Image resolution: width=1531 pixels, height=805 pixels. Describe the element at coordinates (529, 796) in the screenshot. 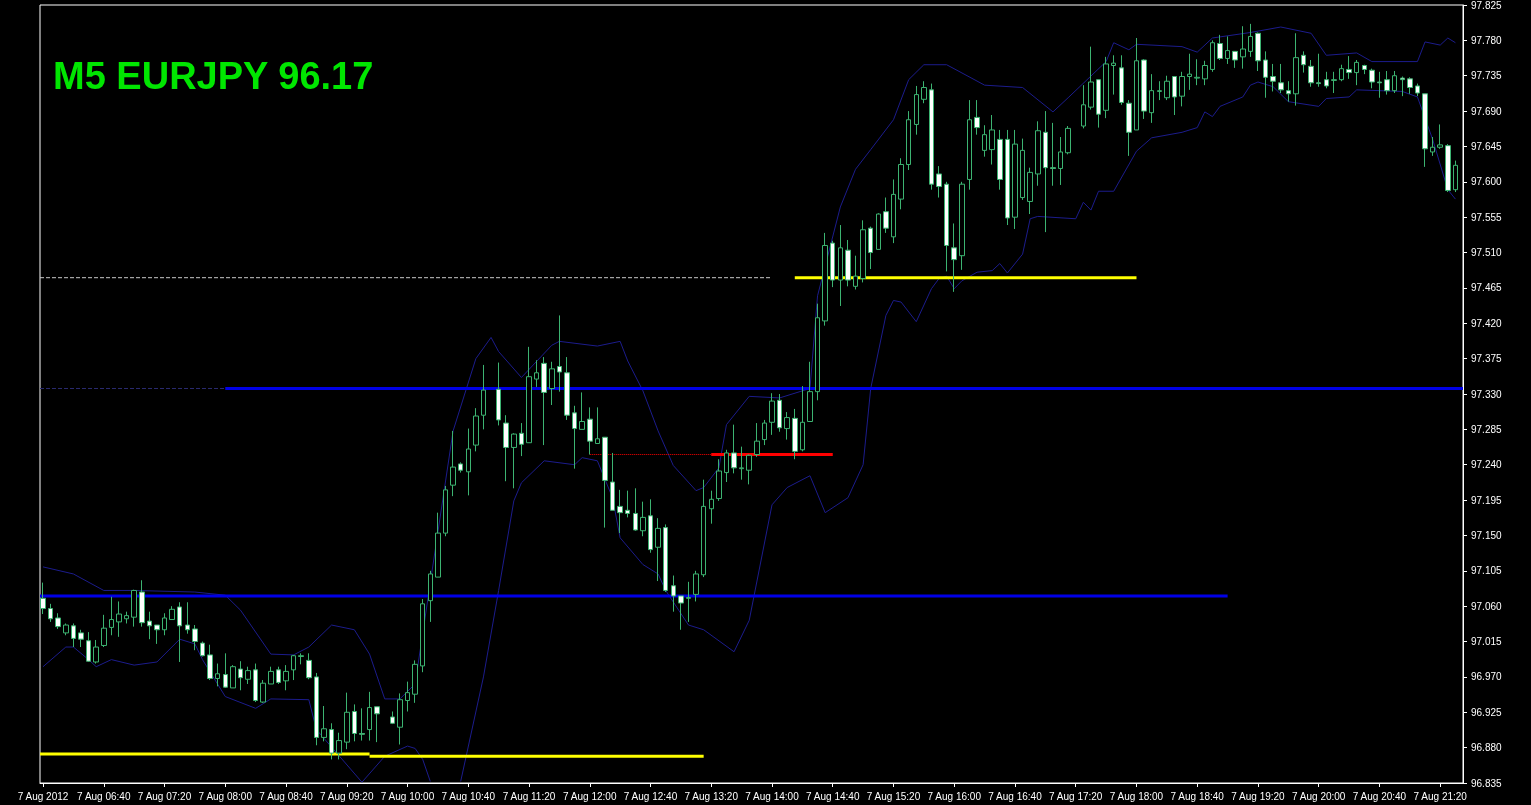

I see `x-tick-label: 7 Aug 11:20` at that location.